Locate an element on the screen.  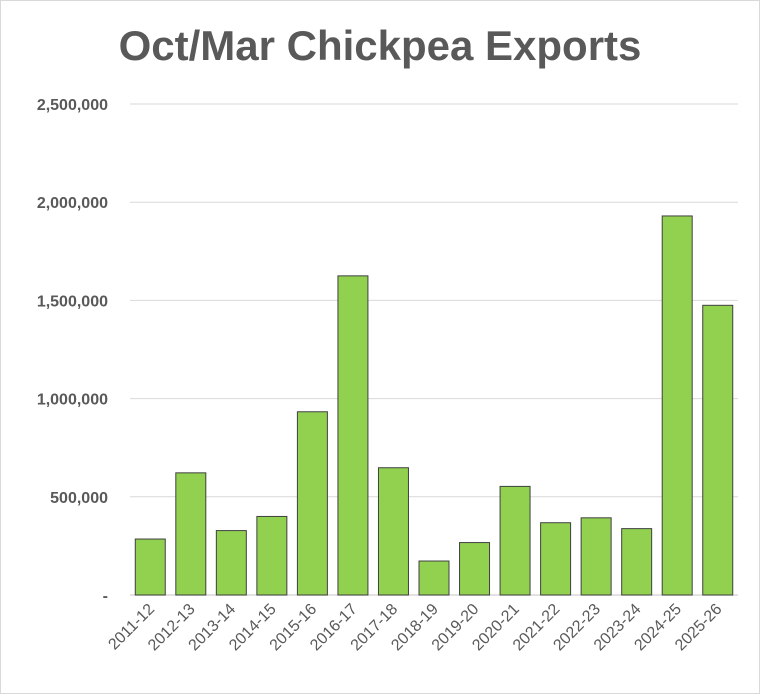
y-tick-label: 500,000 is located at coordinates (79, 498).